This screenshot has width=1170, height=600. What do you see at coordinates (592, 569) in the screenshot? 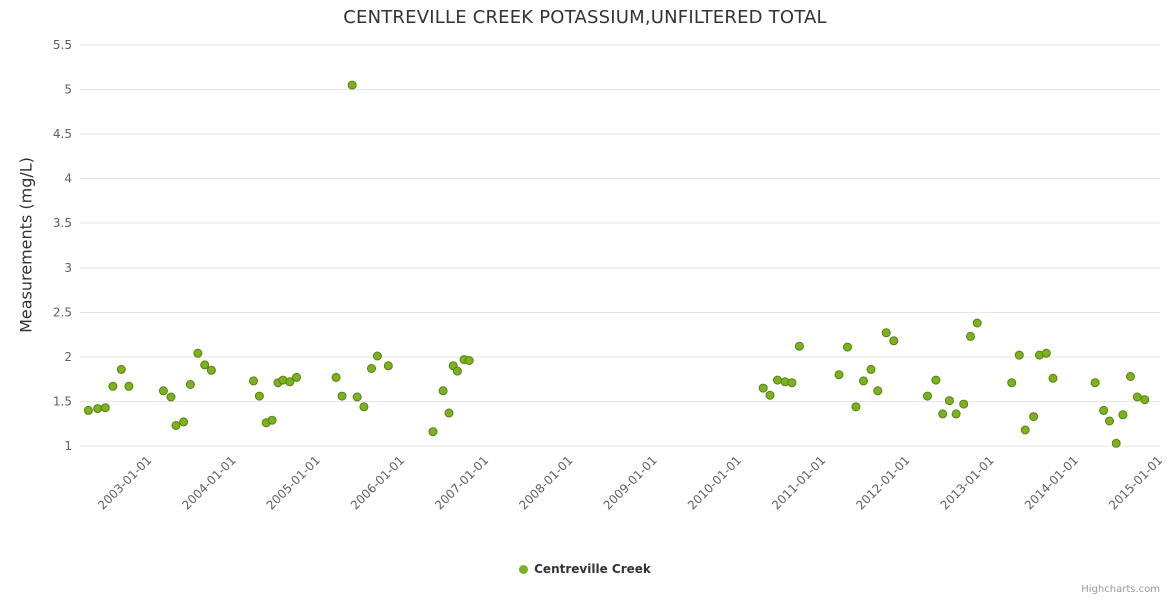
I see `legend-item-label: Centreville Creek` at bounding box center [592, 569].